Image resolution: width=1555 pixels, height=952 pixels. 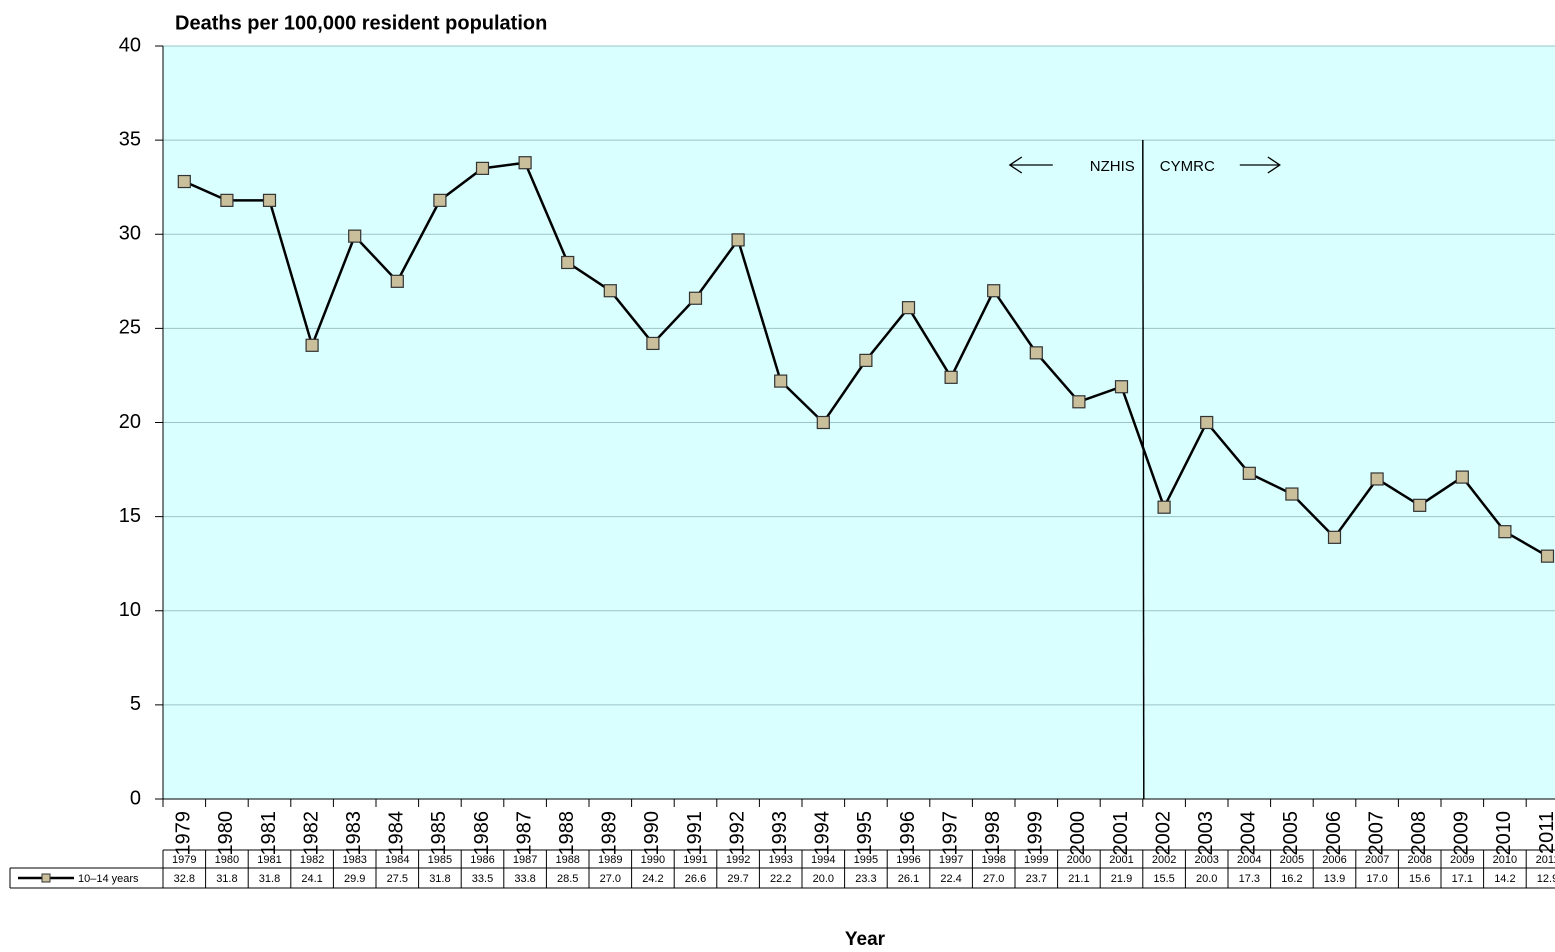 What do you see at coordinates (312, 860) in the screenshot?
I see `table-year: 1982` at bounding box center [312, 860].